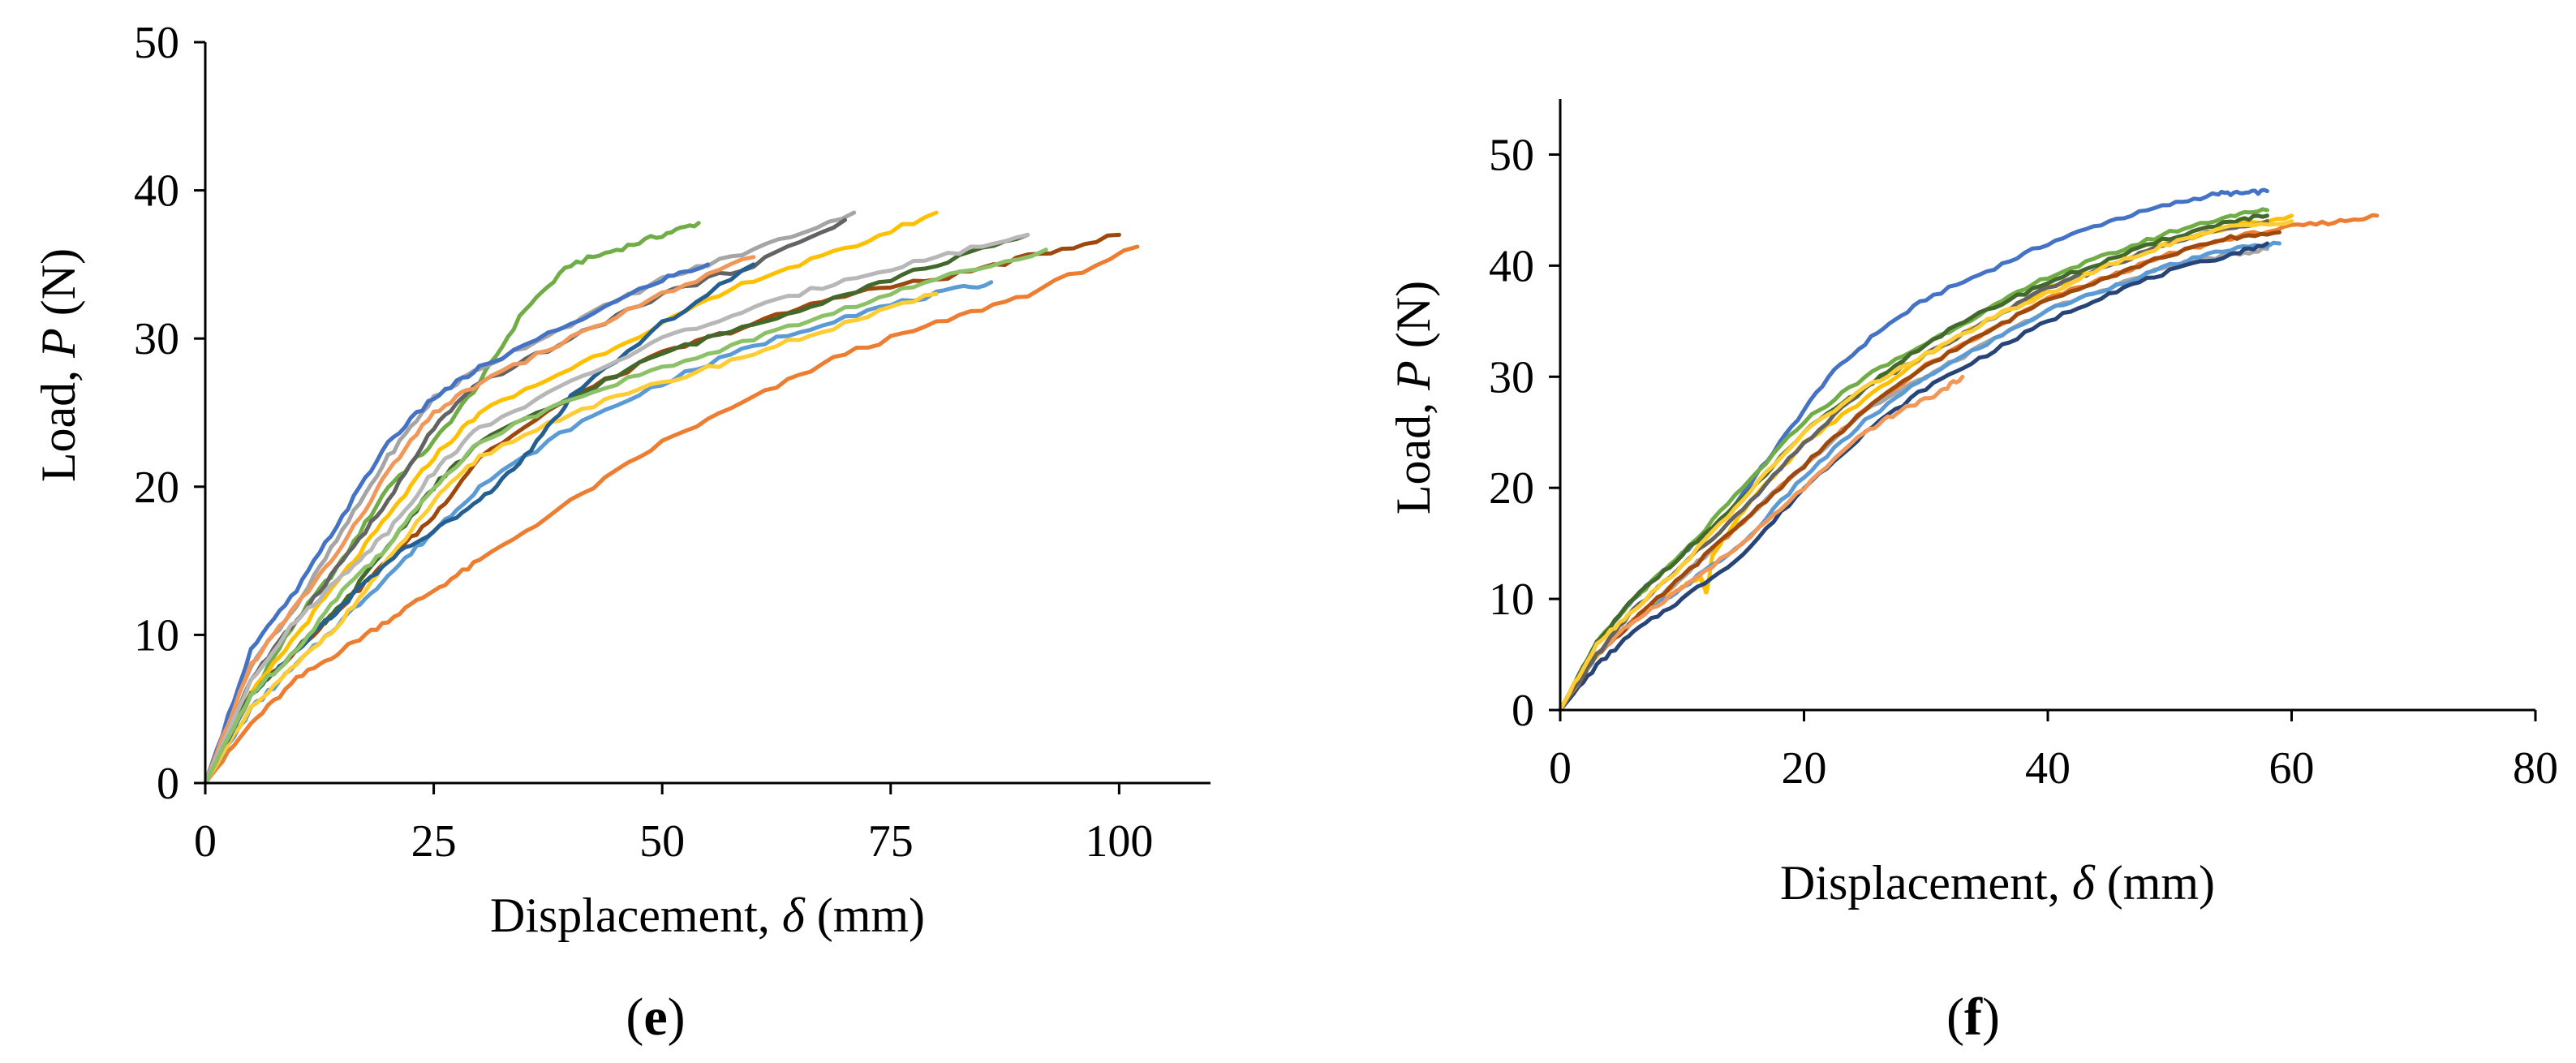  Describe the element at coordinates (1560, 768) in the screenshot. I see `chart-f-xtick-label: 0` at that location.